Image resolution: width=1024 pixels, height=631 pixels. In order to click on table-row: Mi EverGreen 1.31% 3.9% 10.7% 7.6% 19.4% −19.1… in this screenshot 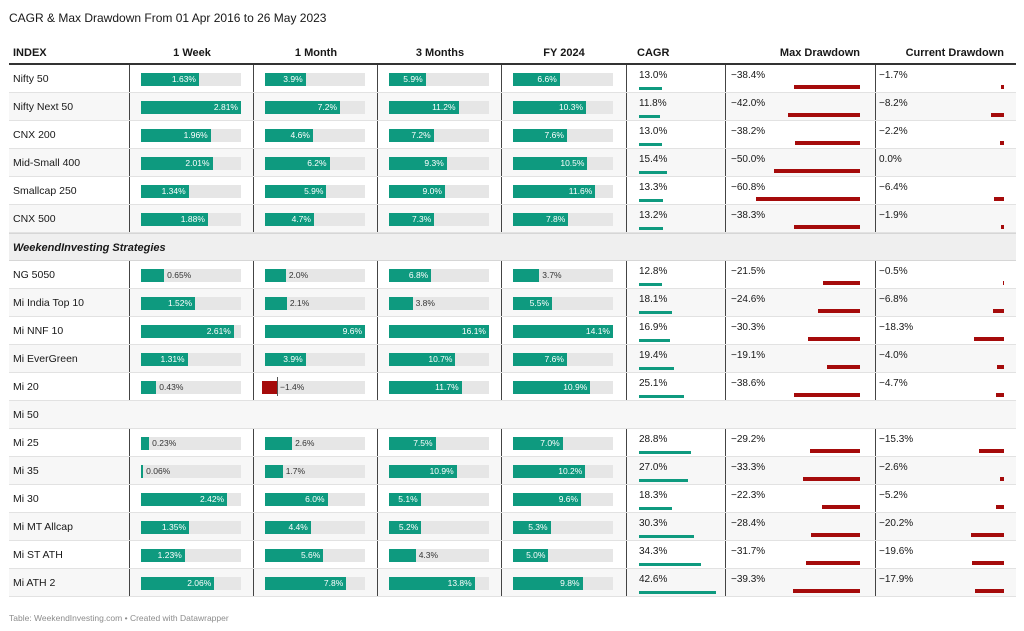, I will do `click(512, 359)`.